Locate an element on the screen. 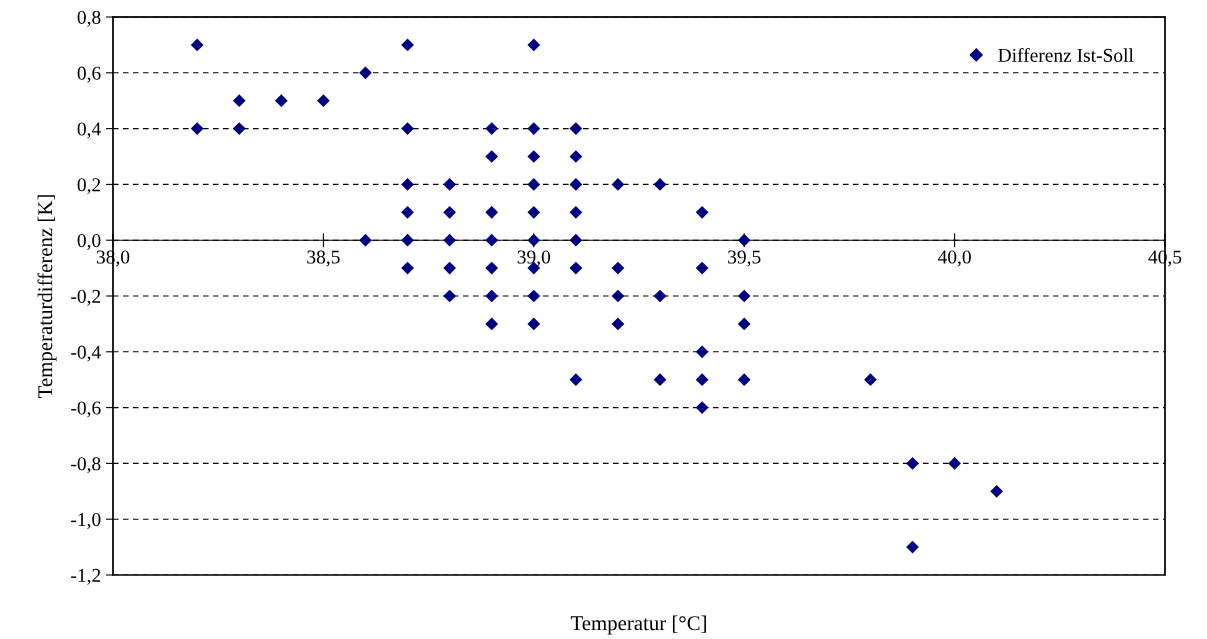  y-tick-label: 0,0 is located at coordinates (89, 242).